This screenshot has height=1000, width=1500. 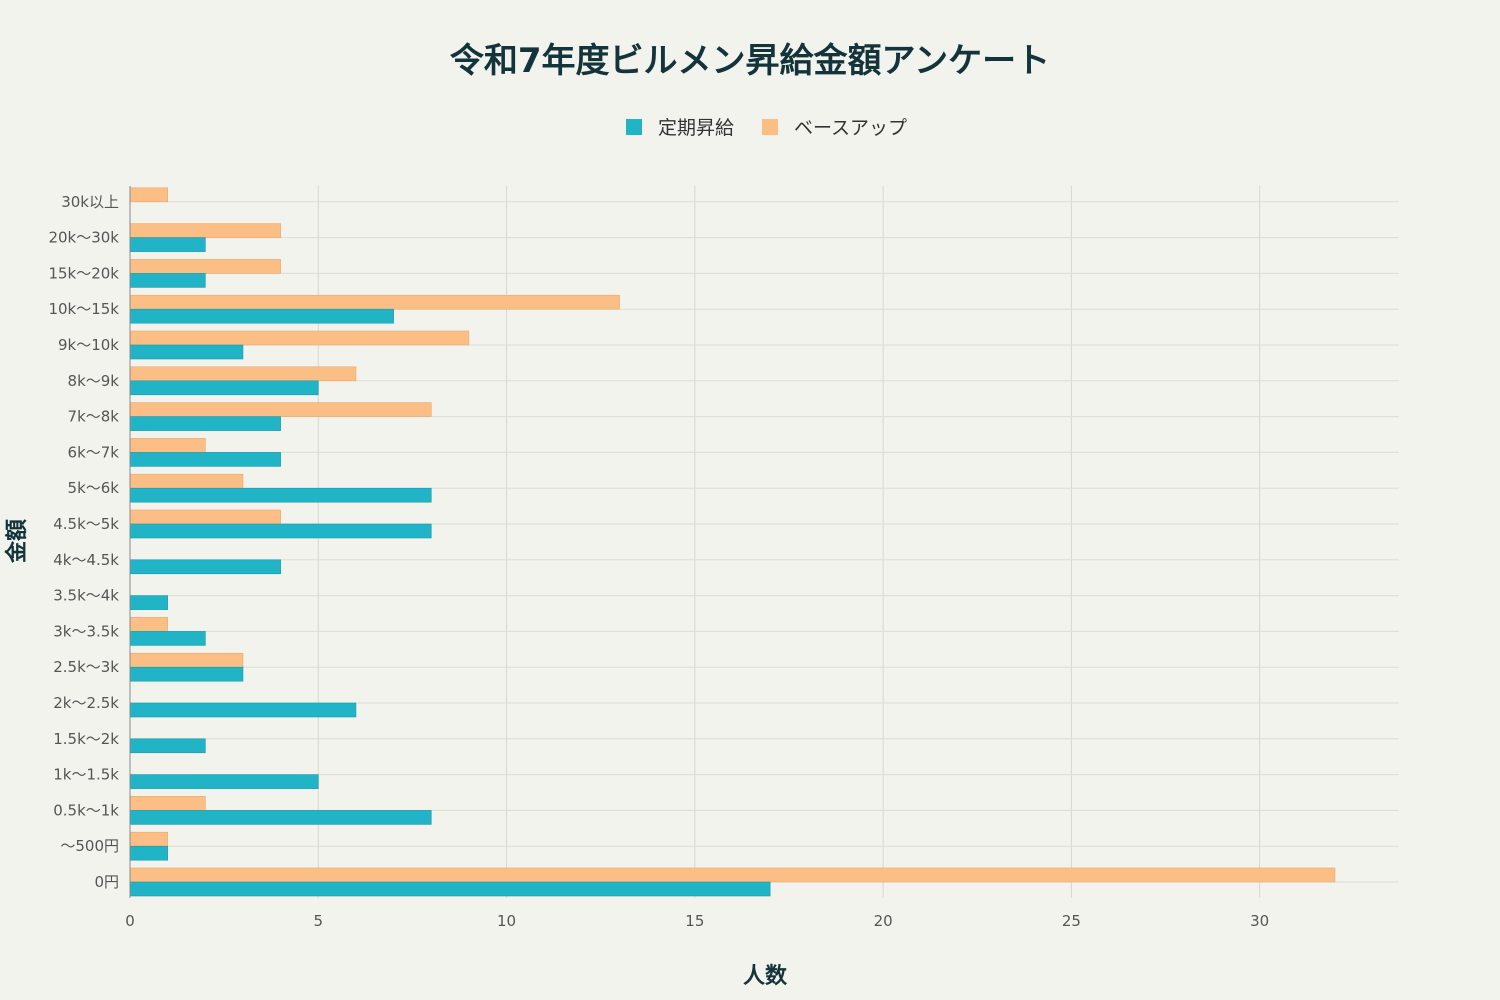 I want to click on x-tick-label: 30, so click(x=1259, y=921).